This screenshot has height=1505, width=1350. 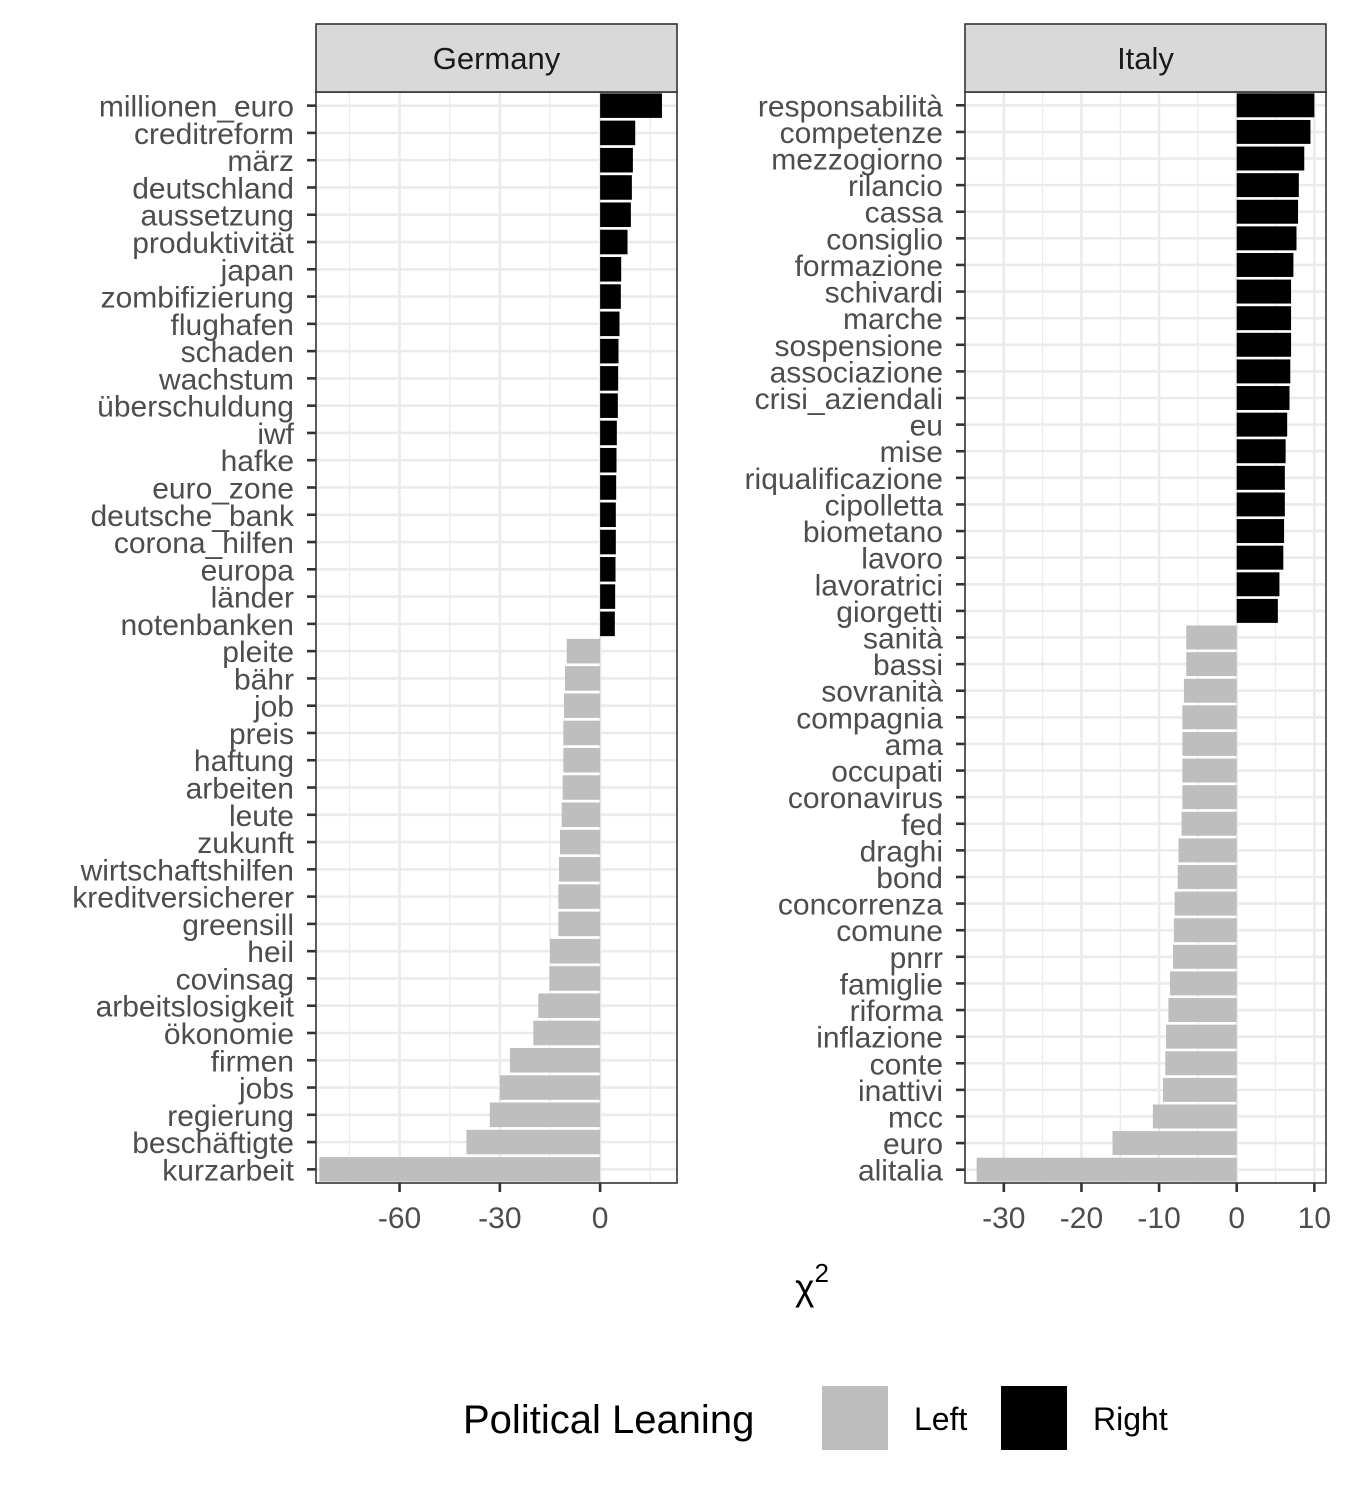 What do you see at coordinates (260, 161) in the screenshot?
I see `y-tick-label: märz` at bounding box center [260, 161].